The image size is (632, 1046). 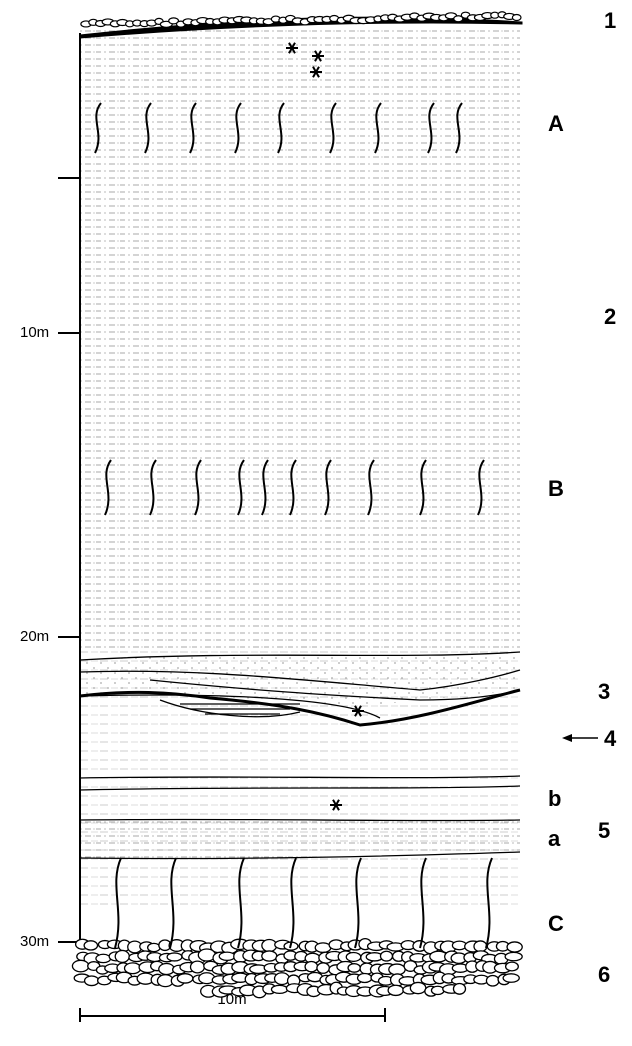 I want to click on depth-ticks, so click(x=69, y=560).